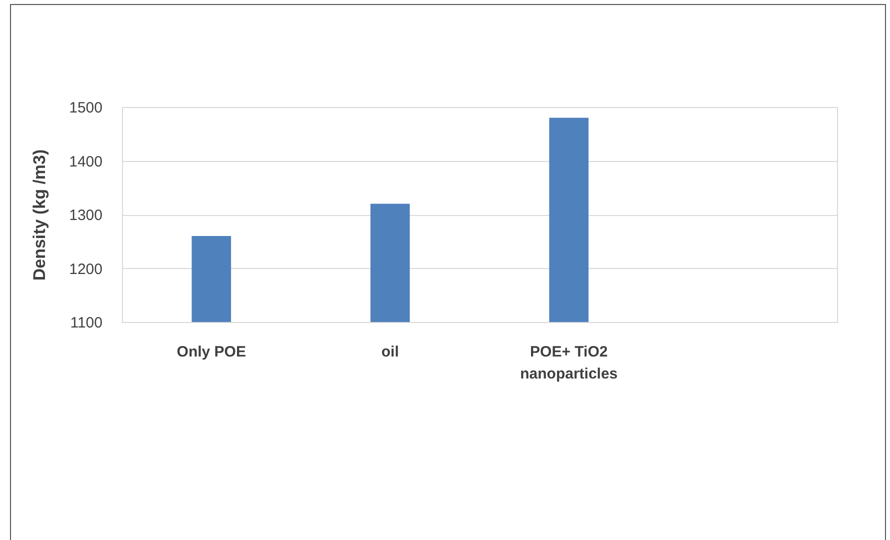 The height and width of the screenshot is (540, 890). Describe the element at coordinates (40, 215) in the screenshot. I see `y-axis-title: Density (kg /m3)` at that location.